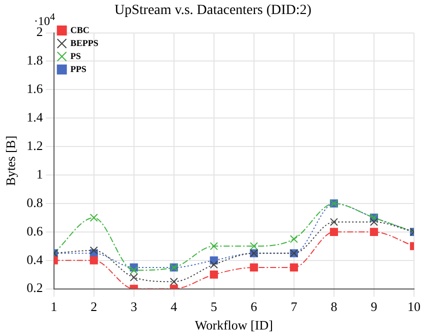 This screenshot has height=334, width=426. I want to click on x-tick-label: 7, so click(294, 306).